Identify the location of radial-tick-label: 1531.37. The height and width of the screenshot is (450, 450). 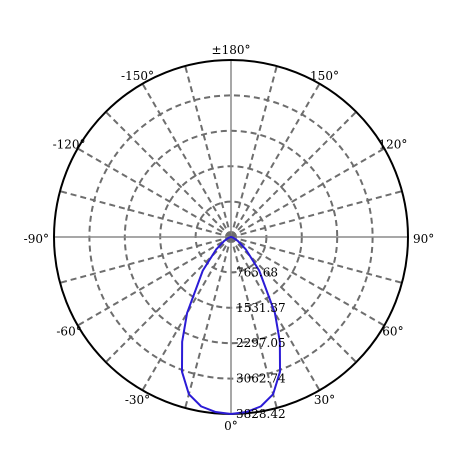
(261, 308).